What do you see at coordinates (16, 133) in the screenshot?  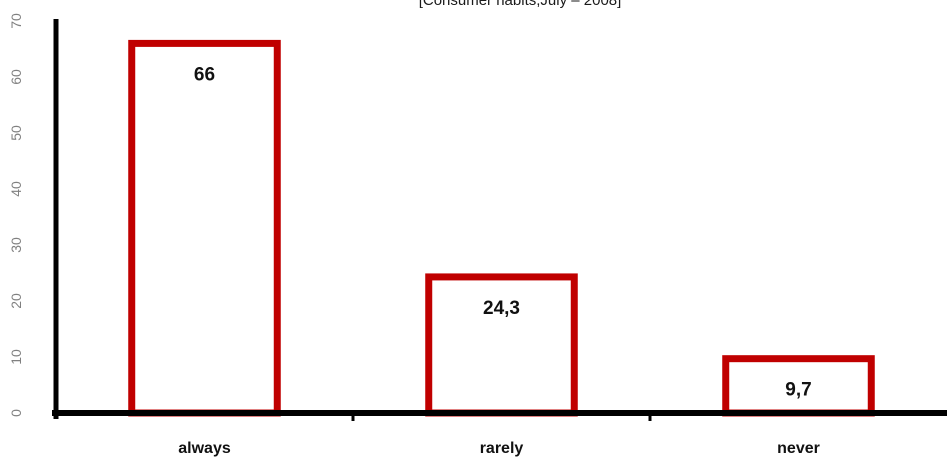 I see `y-tick-label: 50` at bounding box center [16, 133].